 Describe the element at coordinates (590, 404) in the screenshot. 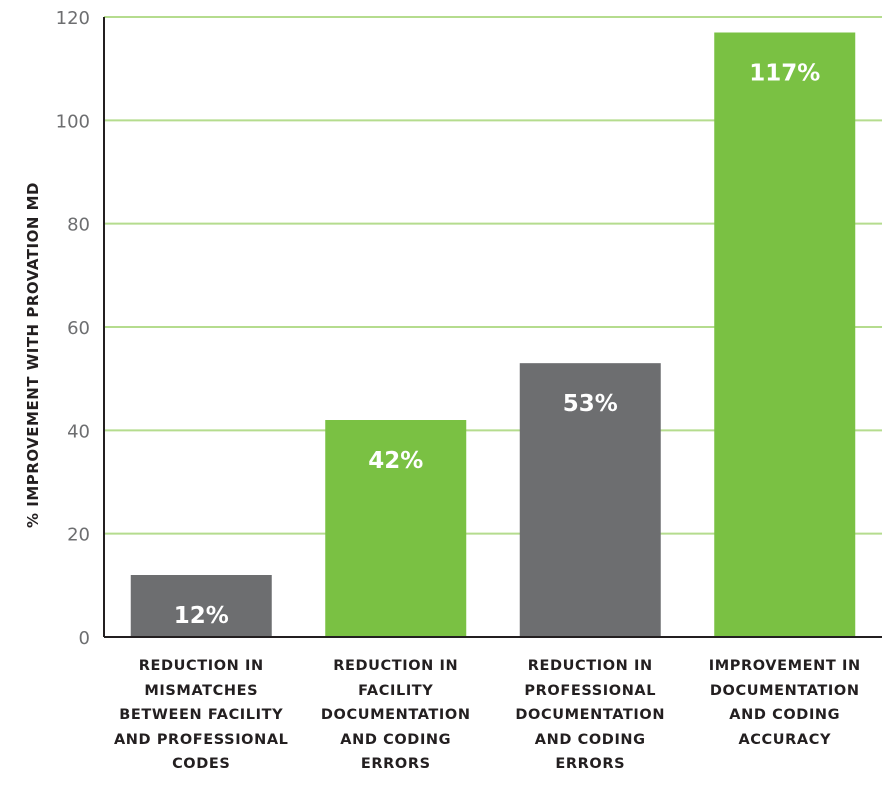

I see `data-label: 53%` at that location.